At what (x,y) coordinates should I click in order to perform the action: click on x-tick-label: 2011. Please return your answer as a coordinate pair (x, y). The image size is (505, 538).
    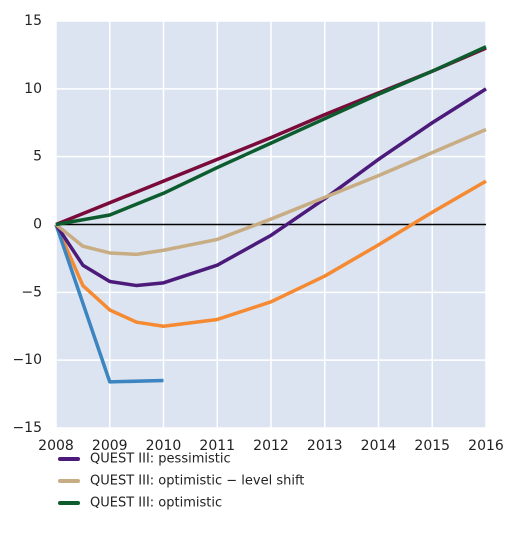
    Looking at the image, I should click on (217, 446).